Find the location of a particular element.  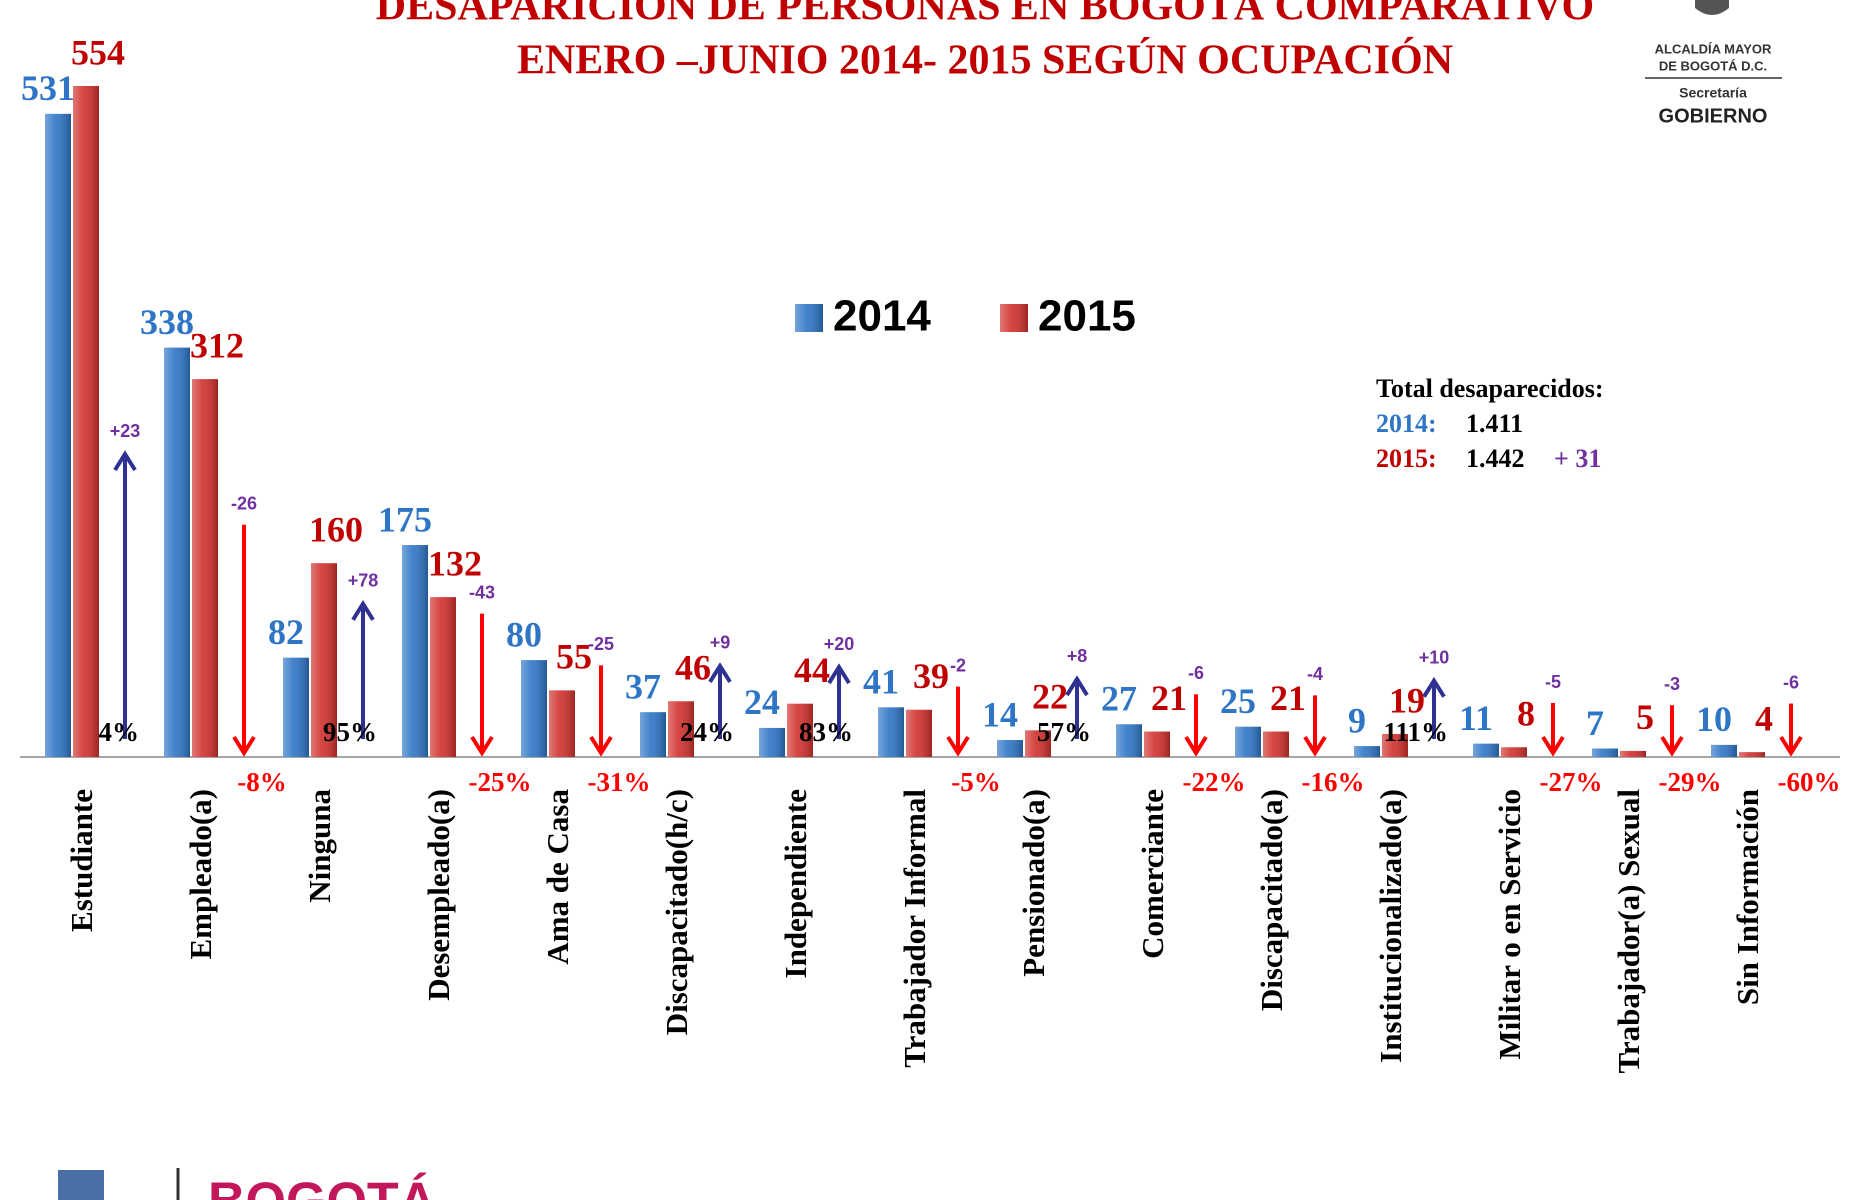

change-label: +9 is located at coordinates (720, 643).